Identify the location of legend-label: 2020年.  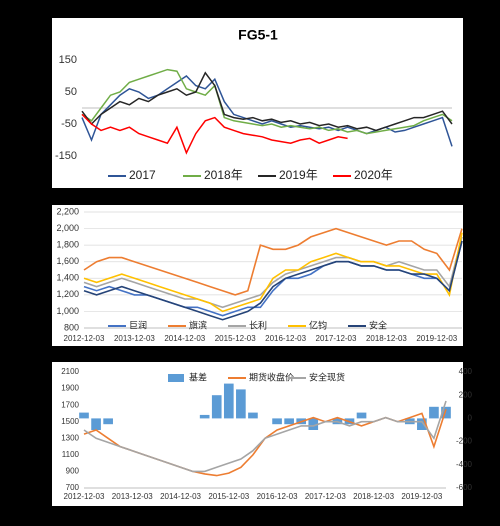
(373, 175).